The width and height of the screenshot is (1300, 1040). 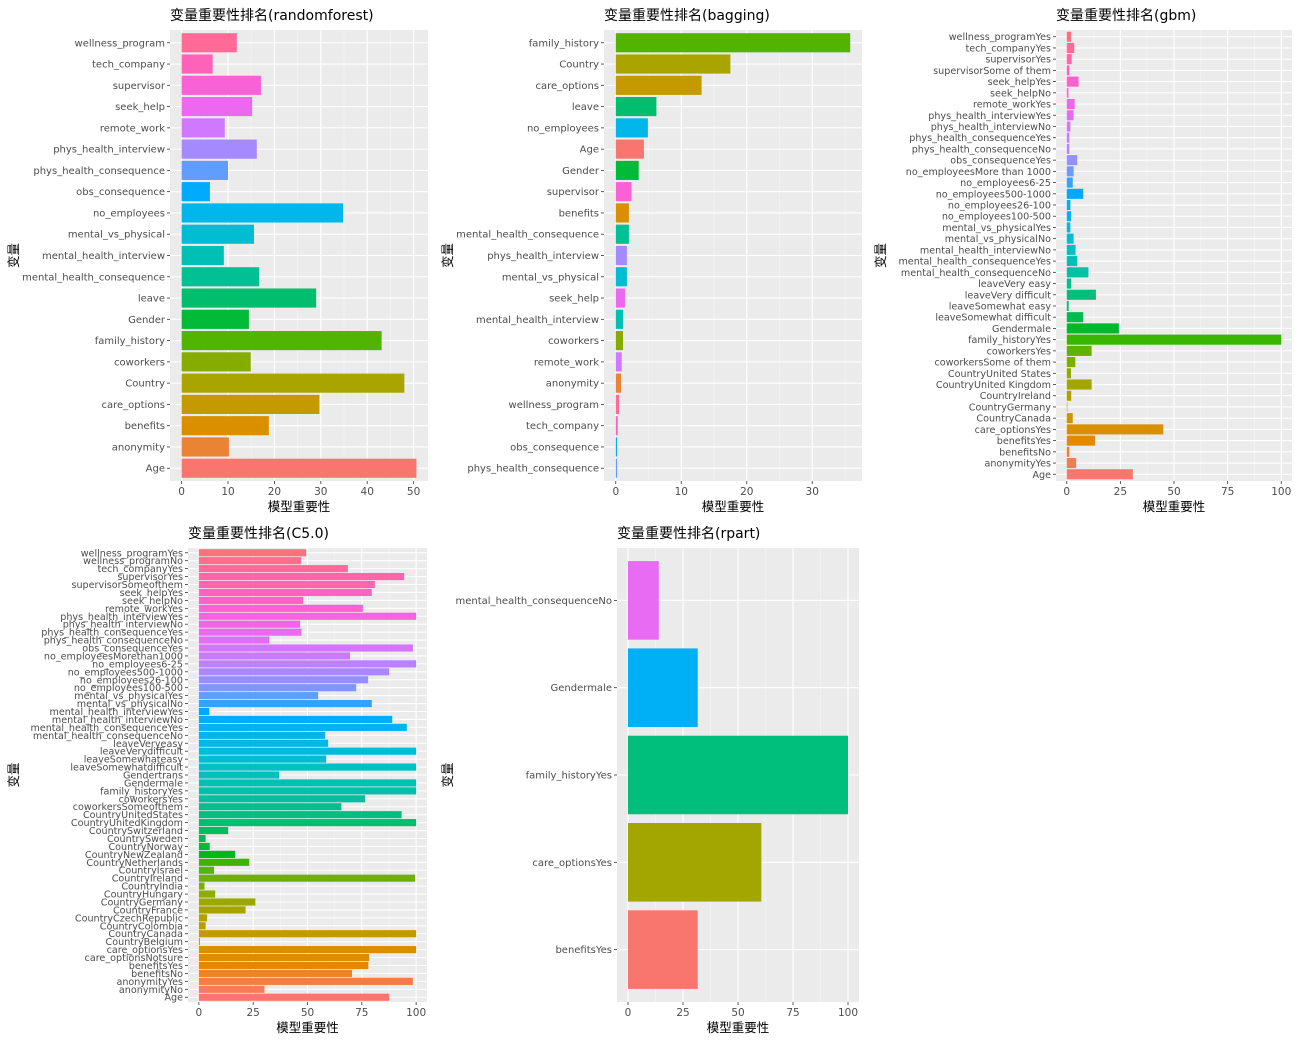 I want to click on y-tick-label: benefitsYes, so click(x=583, y=950).